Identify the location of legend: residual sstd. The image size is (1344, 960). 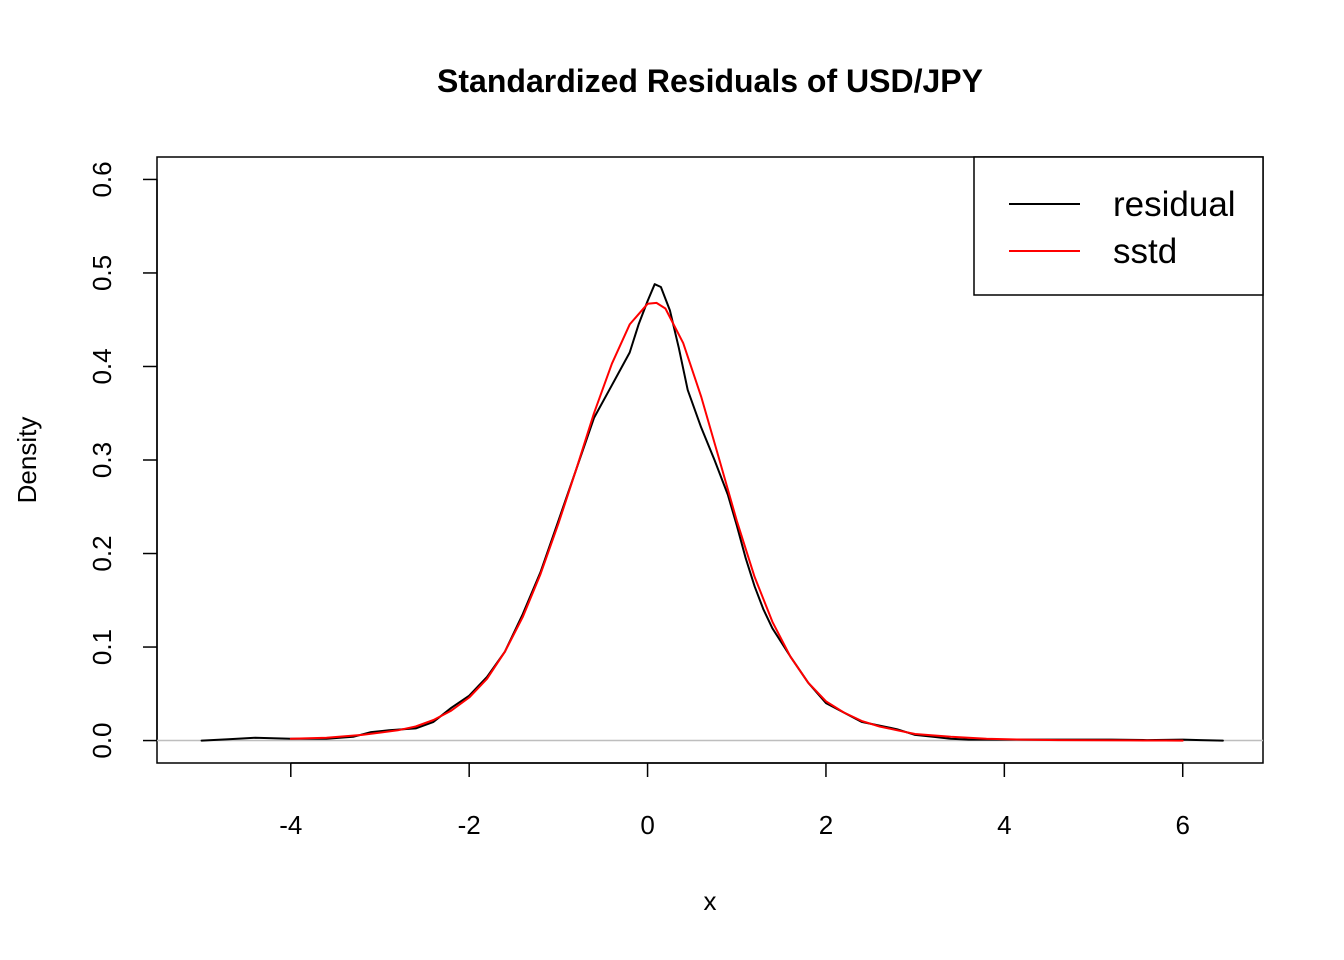
(1118, 226).